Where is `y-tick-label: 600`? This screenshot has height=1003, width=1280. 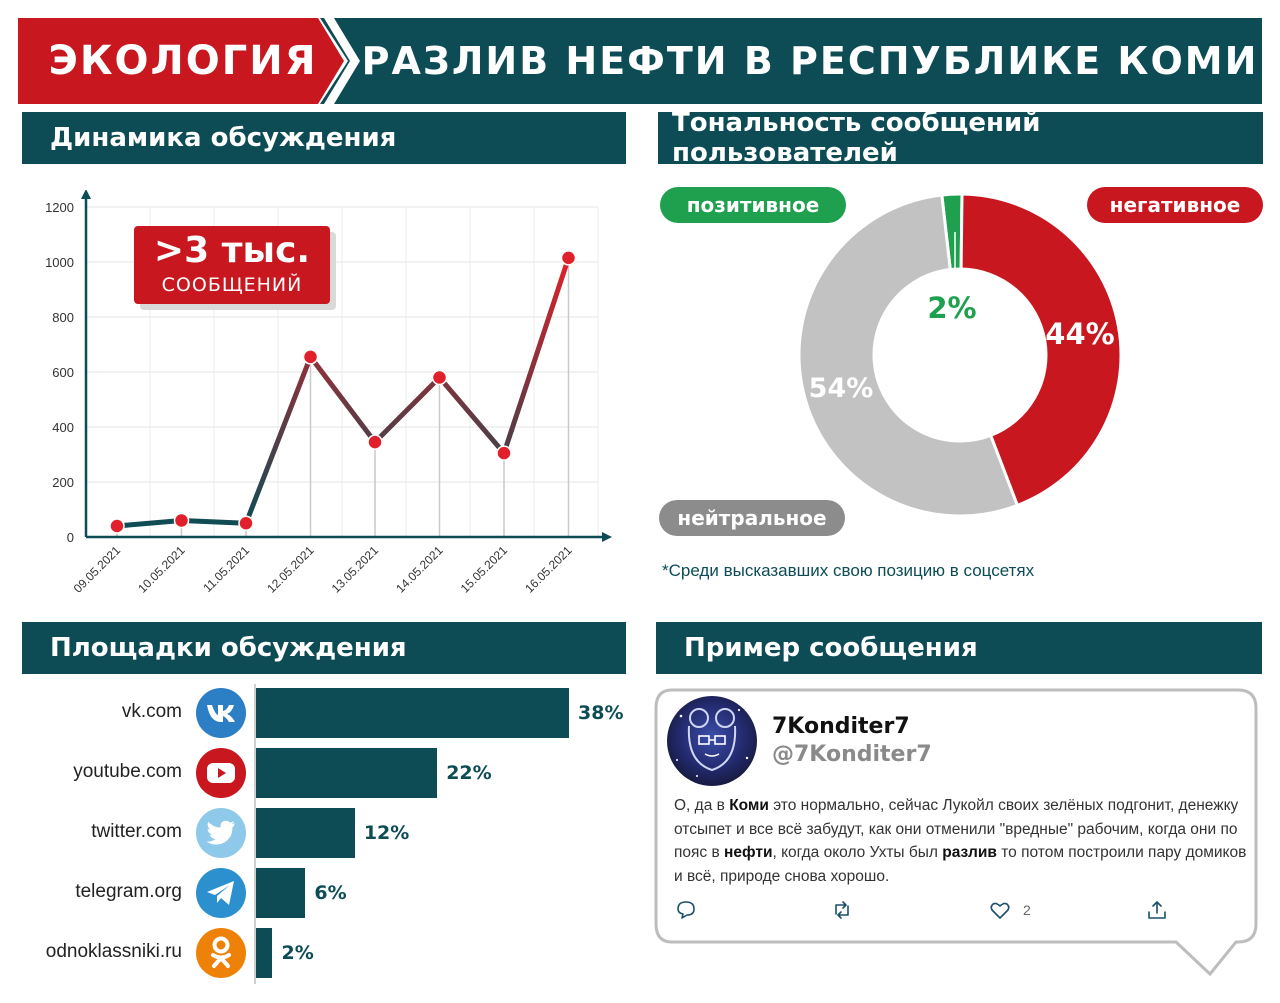
y-tick-label: 600 is located at coordinates (63, 372).